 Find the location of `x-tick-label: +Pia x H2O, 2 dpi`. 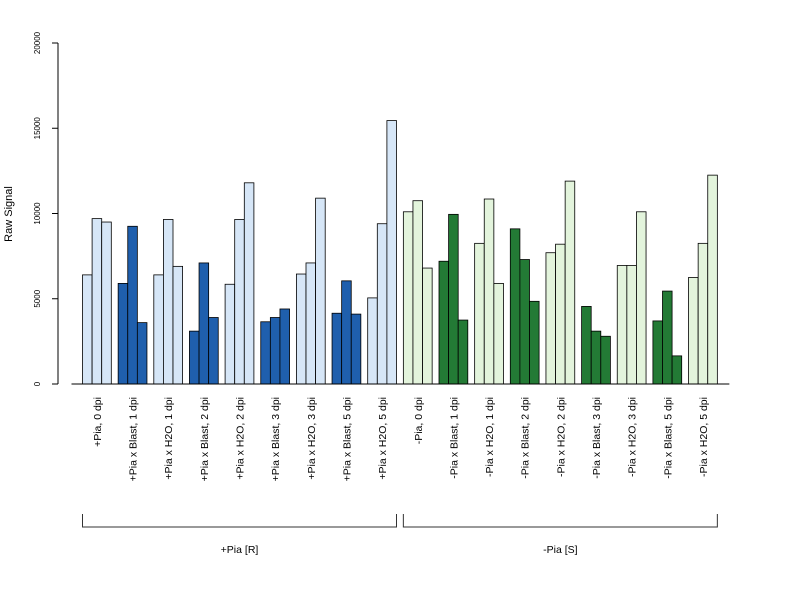

x-tick-label: +Pia x H2O, 2 dpi is located at coordinates (241, 438).